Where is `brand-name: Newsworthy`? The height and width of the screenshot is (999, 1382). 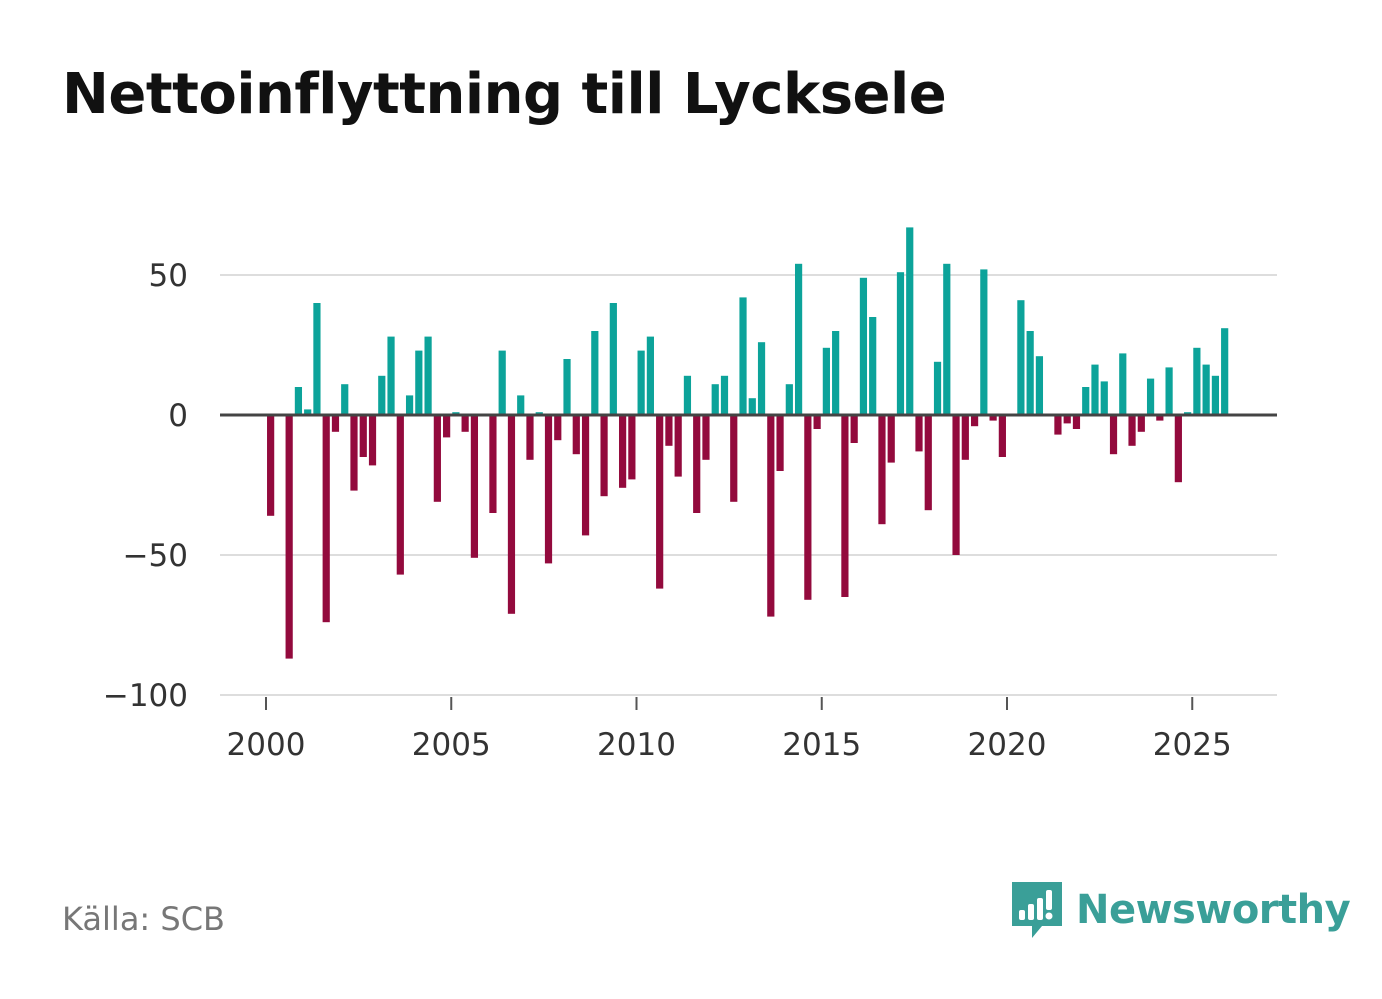
brand-name: Newsworthy is located at coordinates (1213, 910).